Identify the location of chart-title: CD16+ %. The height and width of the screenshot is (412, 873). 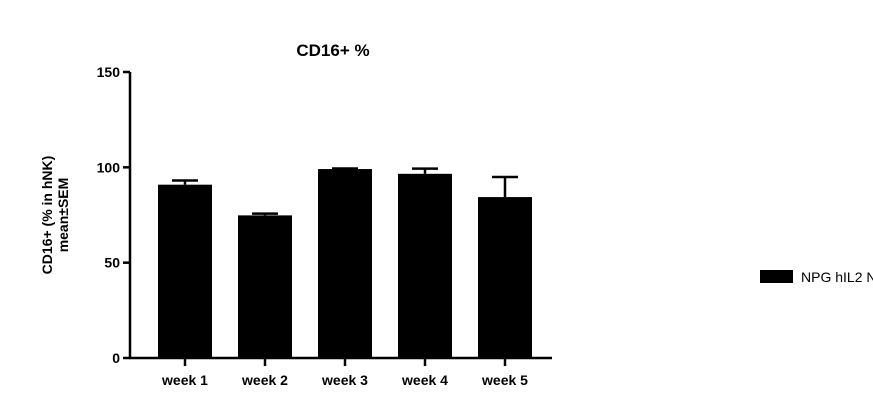
(332, 50).